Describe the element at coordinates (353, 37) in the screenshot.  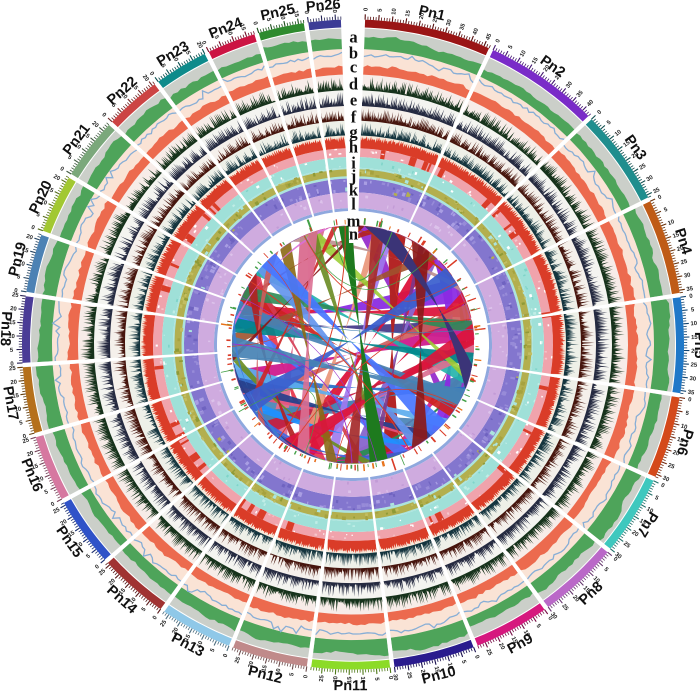
I see `svg-text: a` at that location.